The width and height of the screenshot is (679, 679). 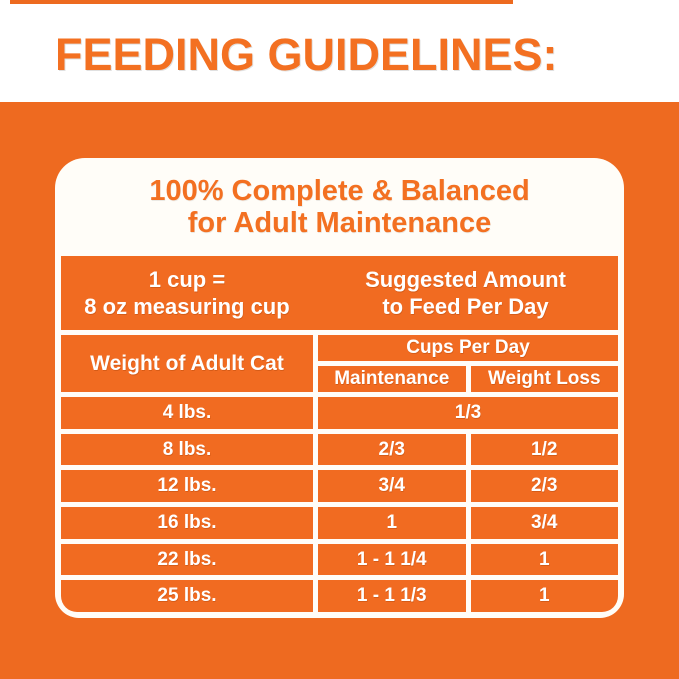 What do you see at coordinates (187, 486) in the screenshot?
I see `weight-cell: 12 lbs.` at bounding box center [187, 486].